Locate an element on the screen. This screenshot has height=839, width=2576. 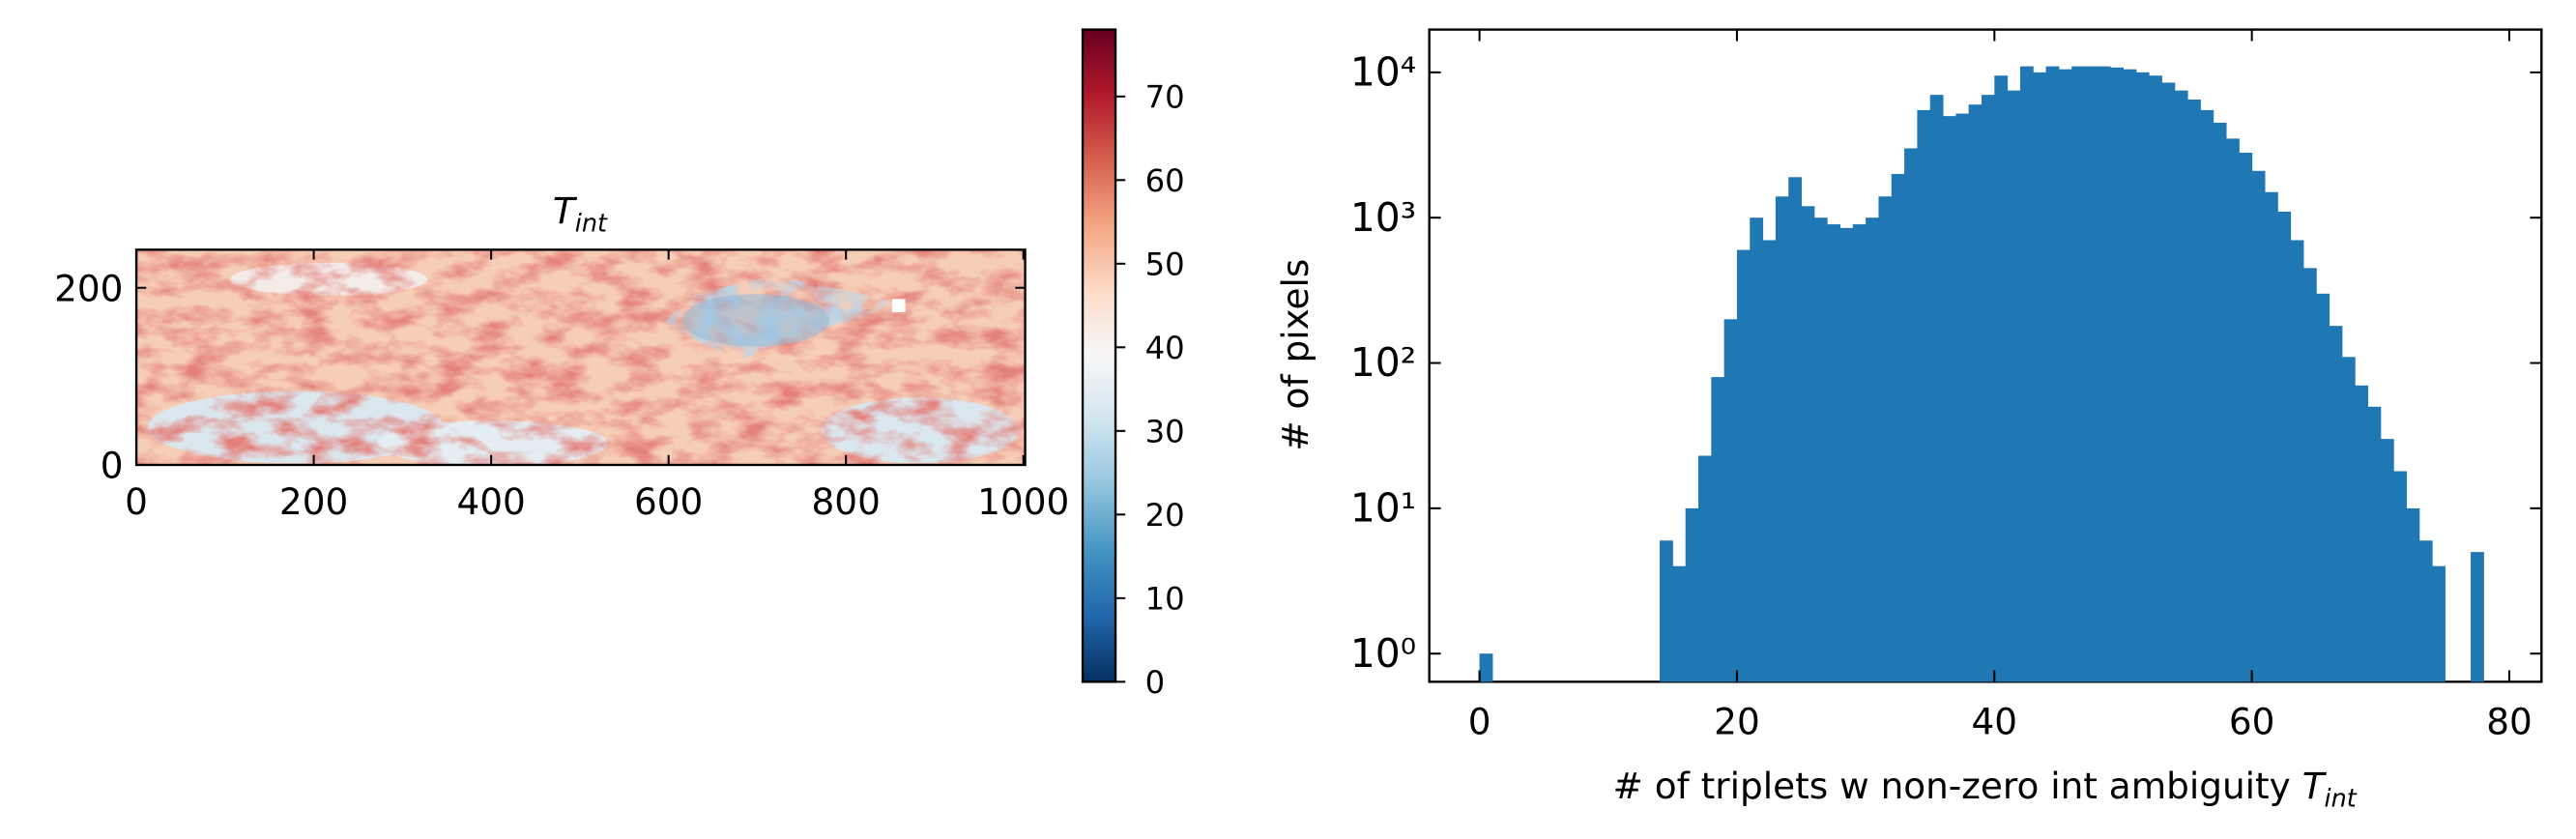
colorbar-tick-label: 50 is located at coordinates (1165, 264).